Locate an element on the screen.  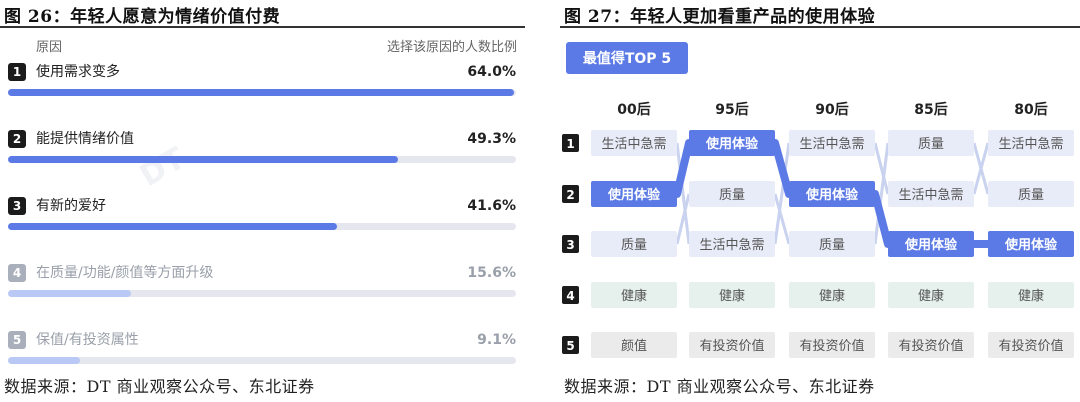
figure-title-26: 图 26：年轻人愿意为情绪价值付费 is located at coordinates (142, 17).